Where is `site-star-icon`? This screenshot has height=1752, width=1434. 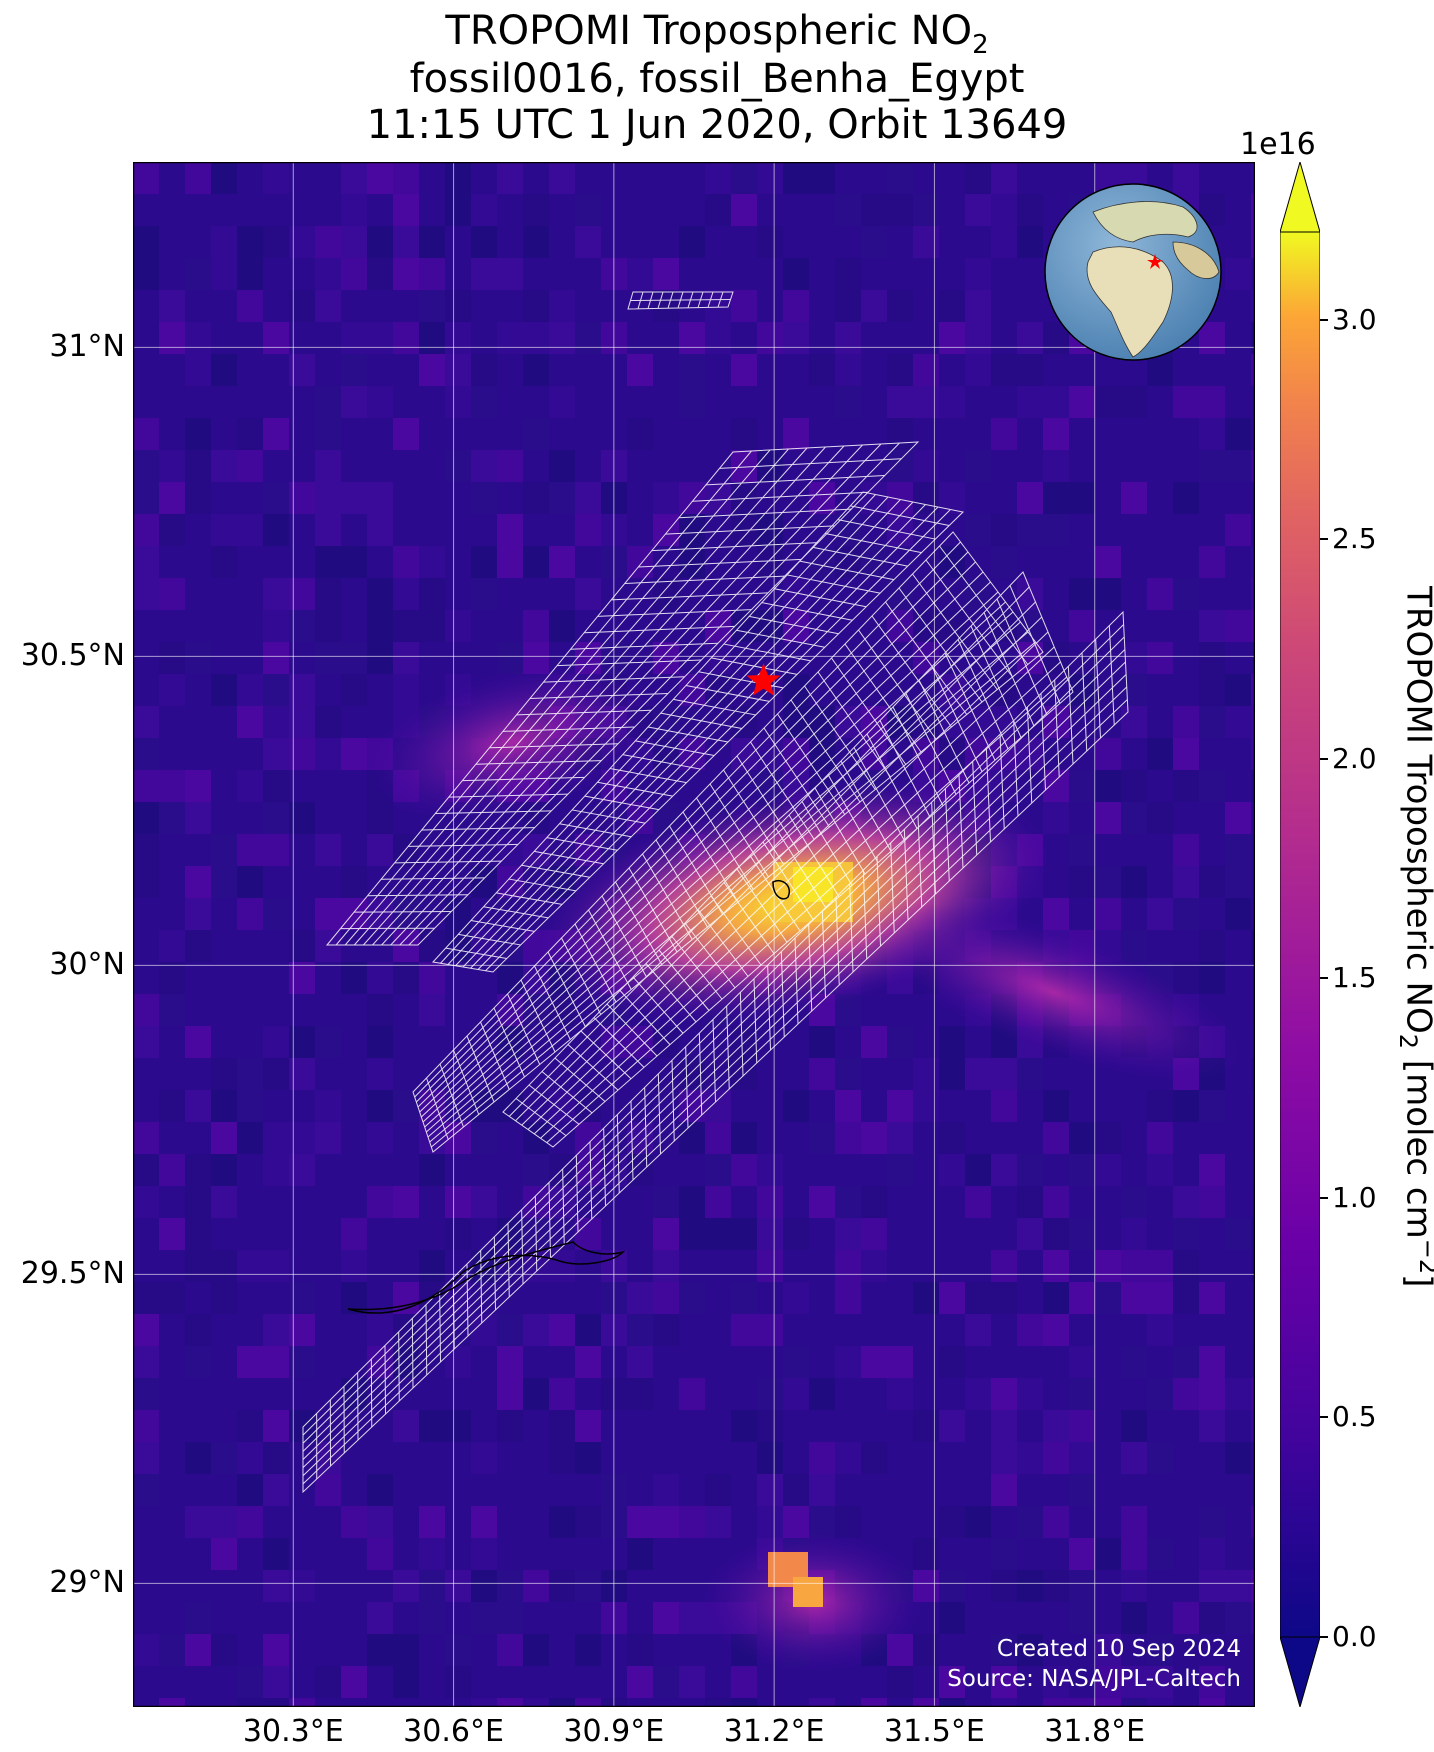 site-star-icon is located at coordinates (763, 679).